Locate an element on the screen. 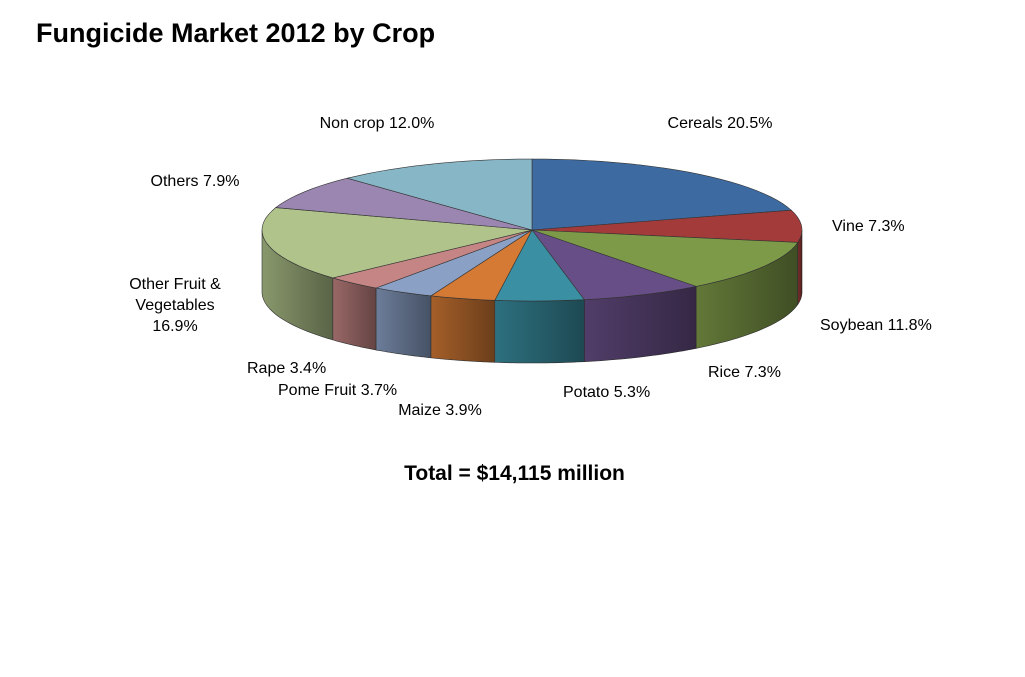 This screenshot has width=1025, height=677. slice-pome-fruit is located at coordinates (453, 263).